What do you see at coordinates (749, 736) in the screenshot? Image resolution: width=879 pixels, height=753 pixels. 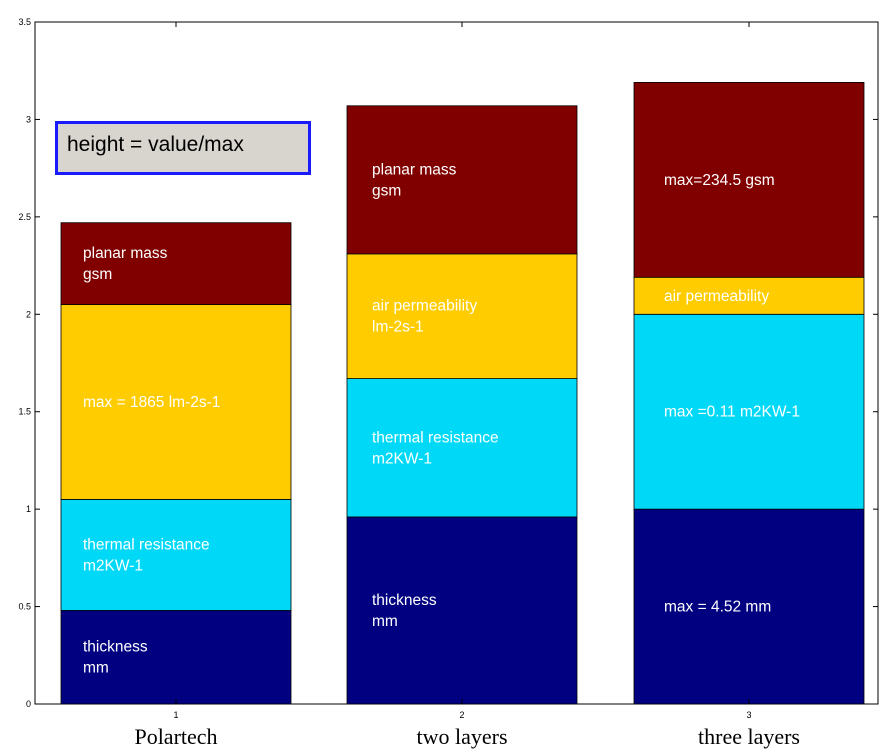 I see `category-label: three layers` at bounding box center [749, 736].